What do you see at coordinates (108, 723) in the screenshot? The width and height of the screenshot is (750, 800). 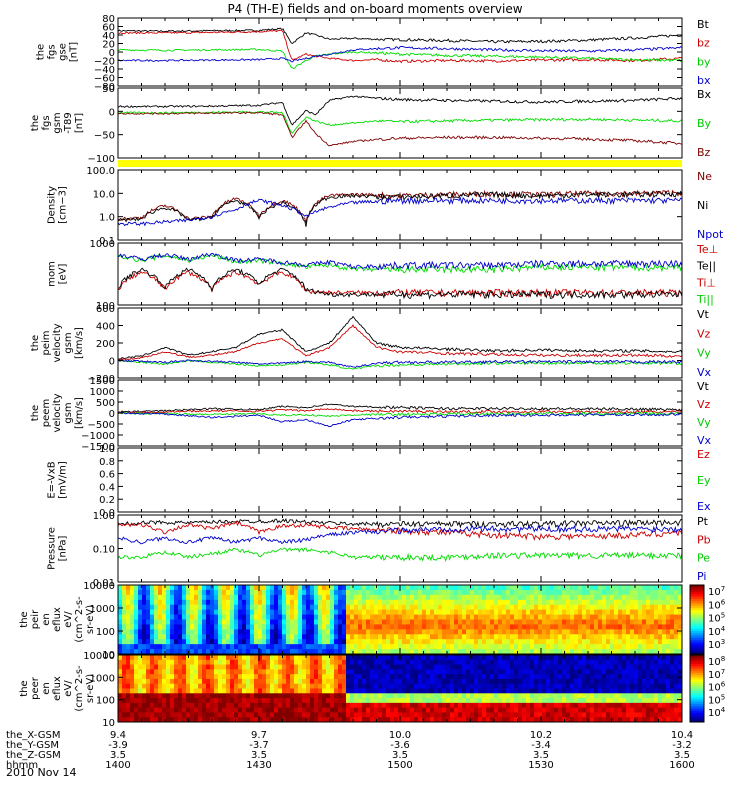 I see `y-tick-label: 10` at bounding box center [108, 723].